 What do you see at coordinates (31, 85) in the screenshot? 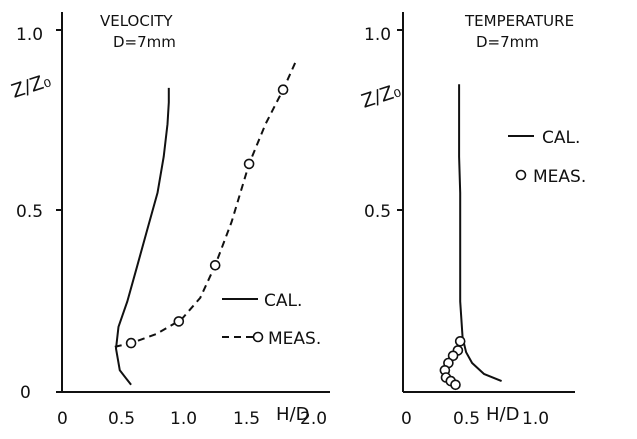
I see `velocity-y-axis-label: Z/Z₀` at bounding box center [31, 85].